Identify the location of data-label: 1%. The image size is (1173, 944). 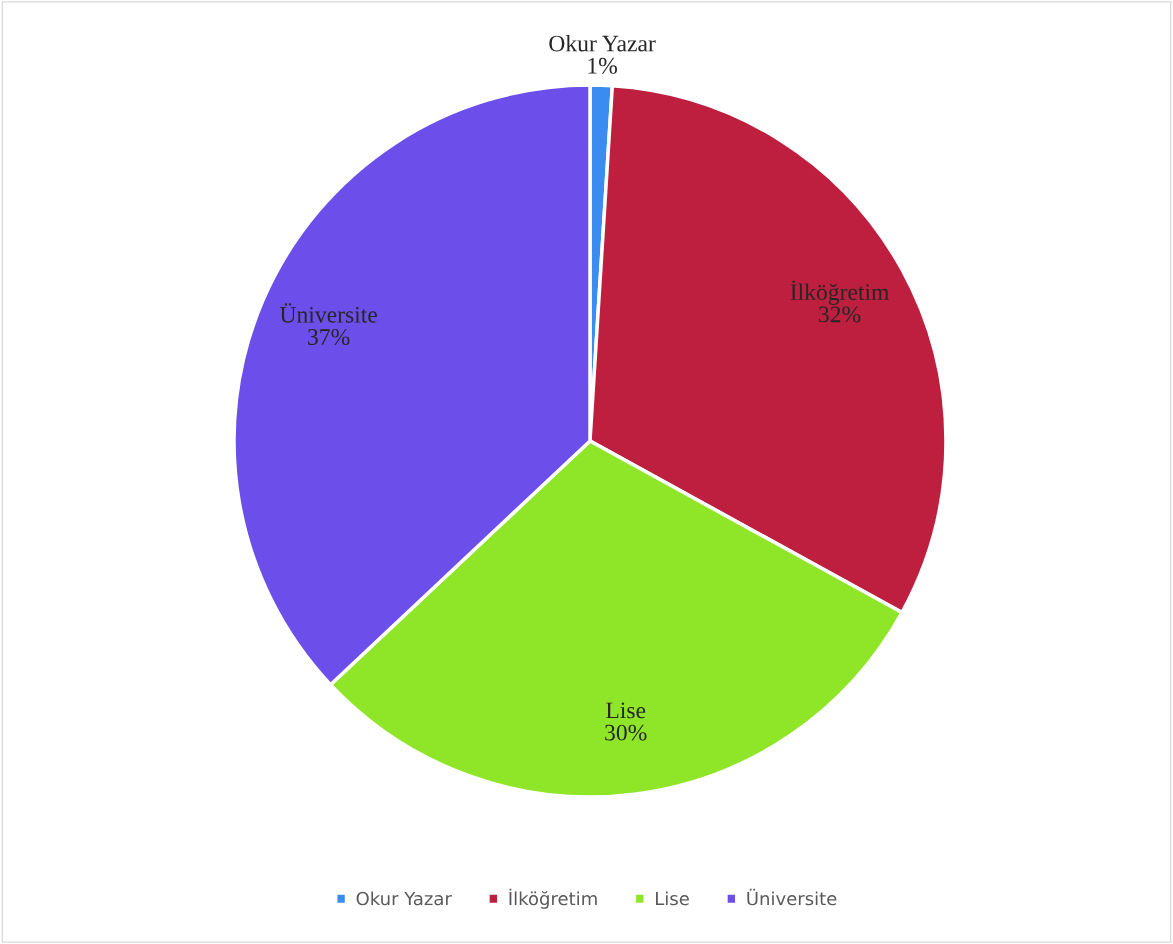
(603, 65).